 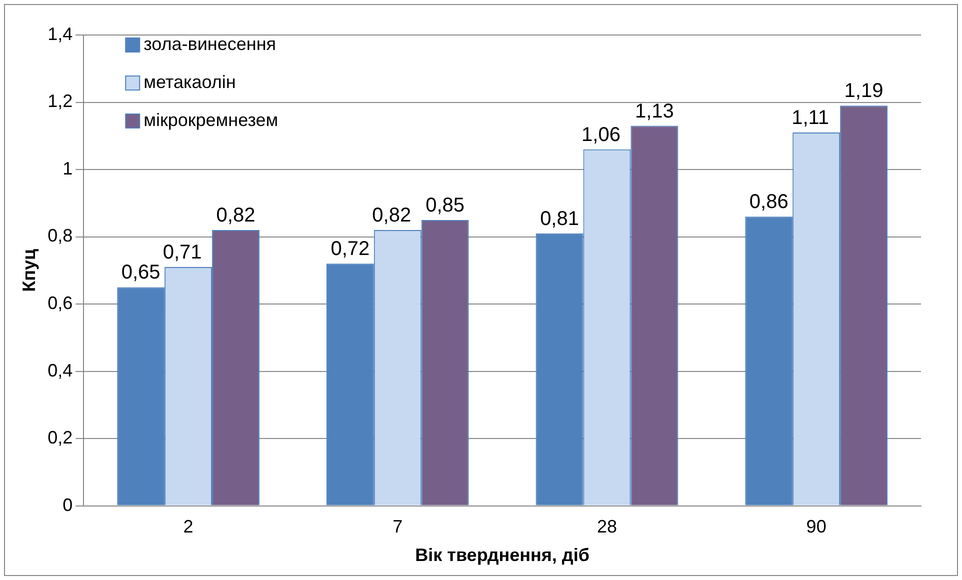 I want to click on y-tick-label: 0, so click(x=67, y=504).